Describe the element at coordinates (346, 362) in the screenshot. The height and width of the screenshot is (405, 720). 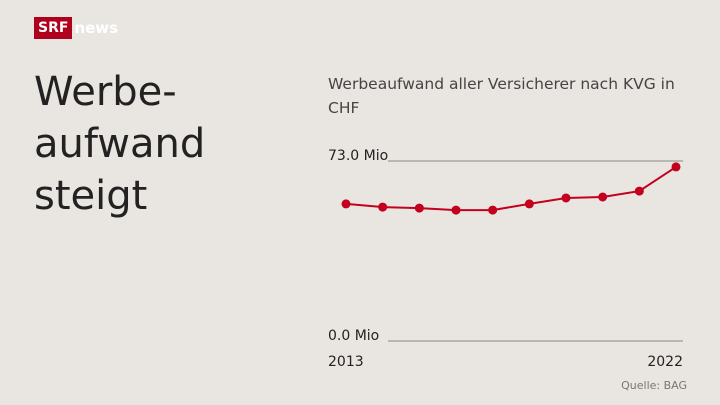
I see `x-tick-label: 2013` at that location.